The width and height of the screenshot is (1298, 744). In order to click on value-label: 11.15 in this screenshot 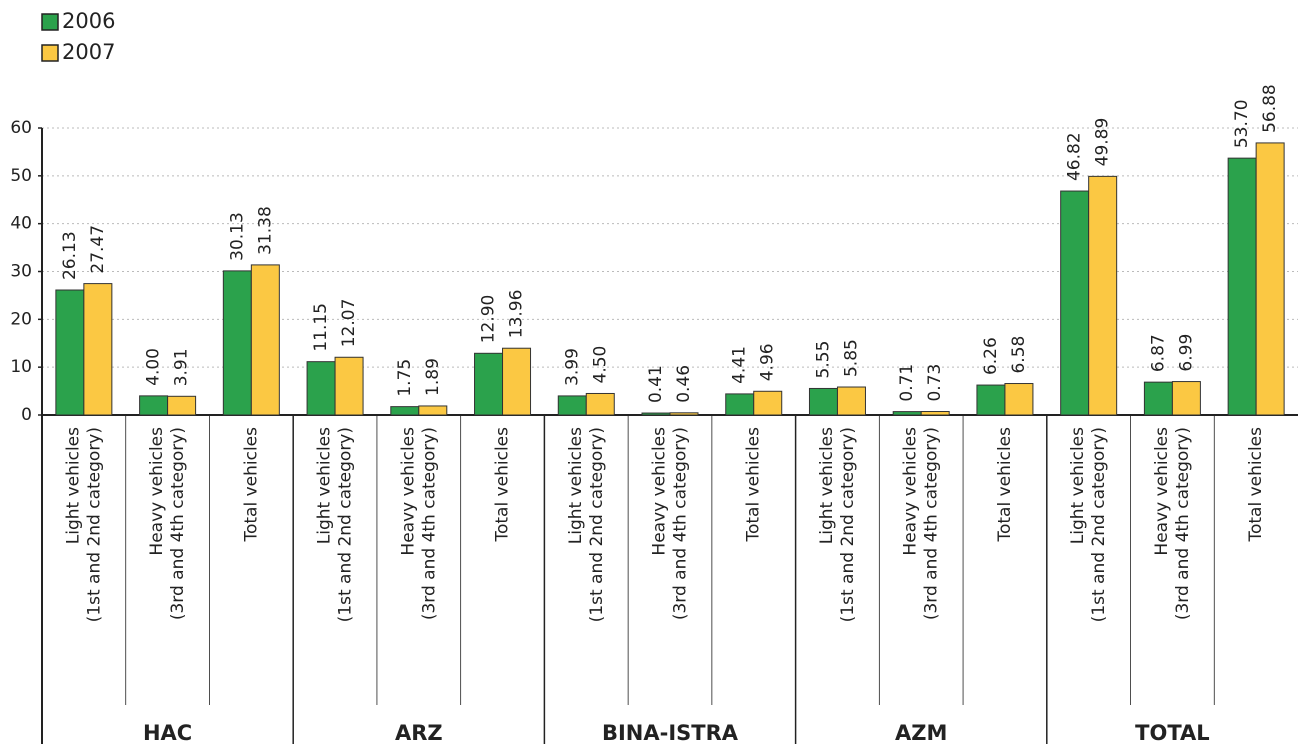, I will do `click(321, 327)`.